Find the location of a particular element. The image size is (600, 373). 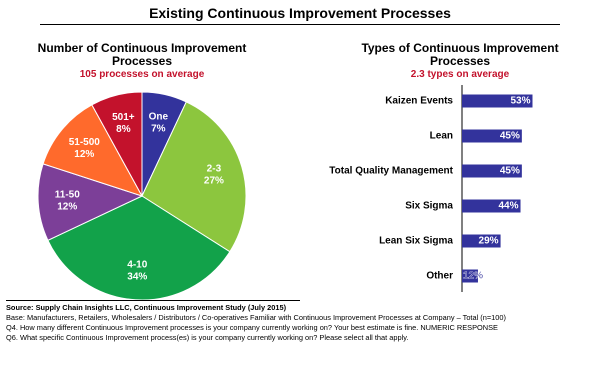

pie-subtitle: 105 processes on average is located at coordinates (142, 74).